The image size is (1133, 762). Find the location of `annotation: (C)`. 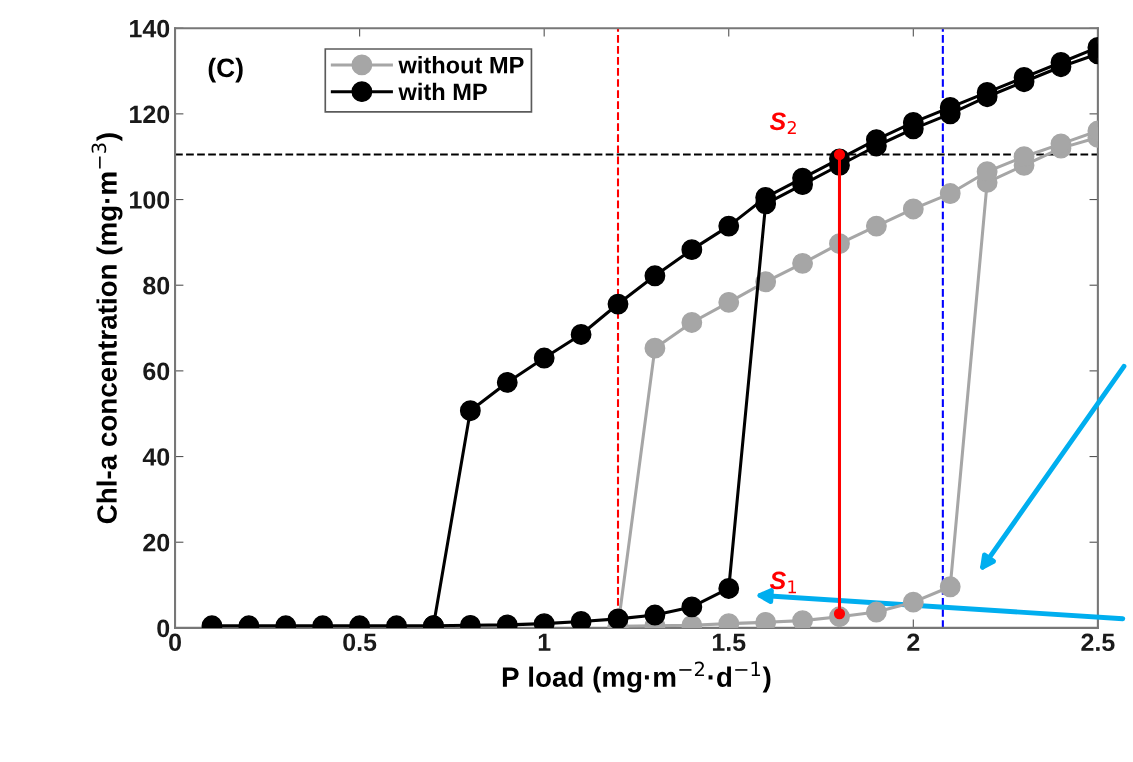

annotation: (C) is located at coordinates (225, 70).